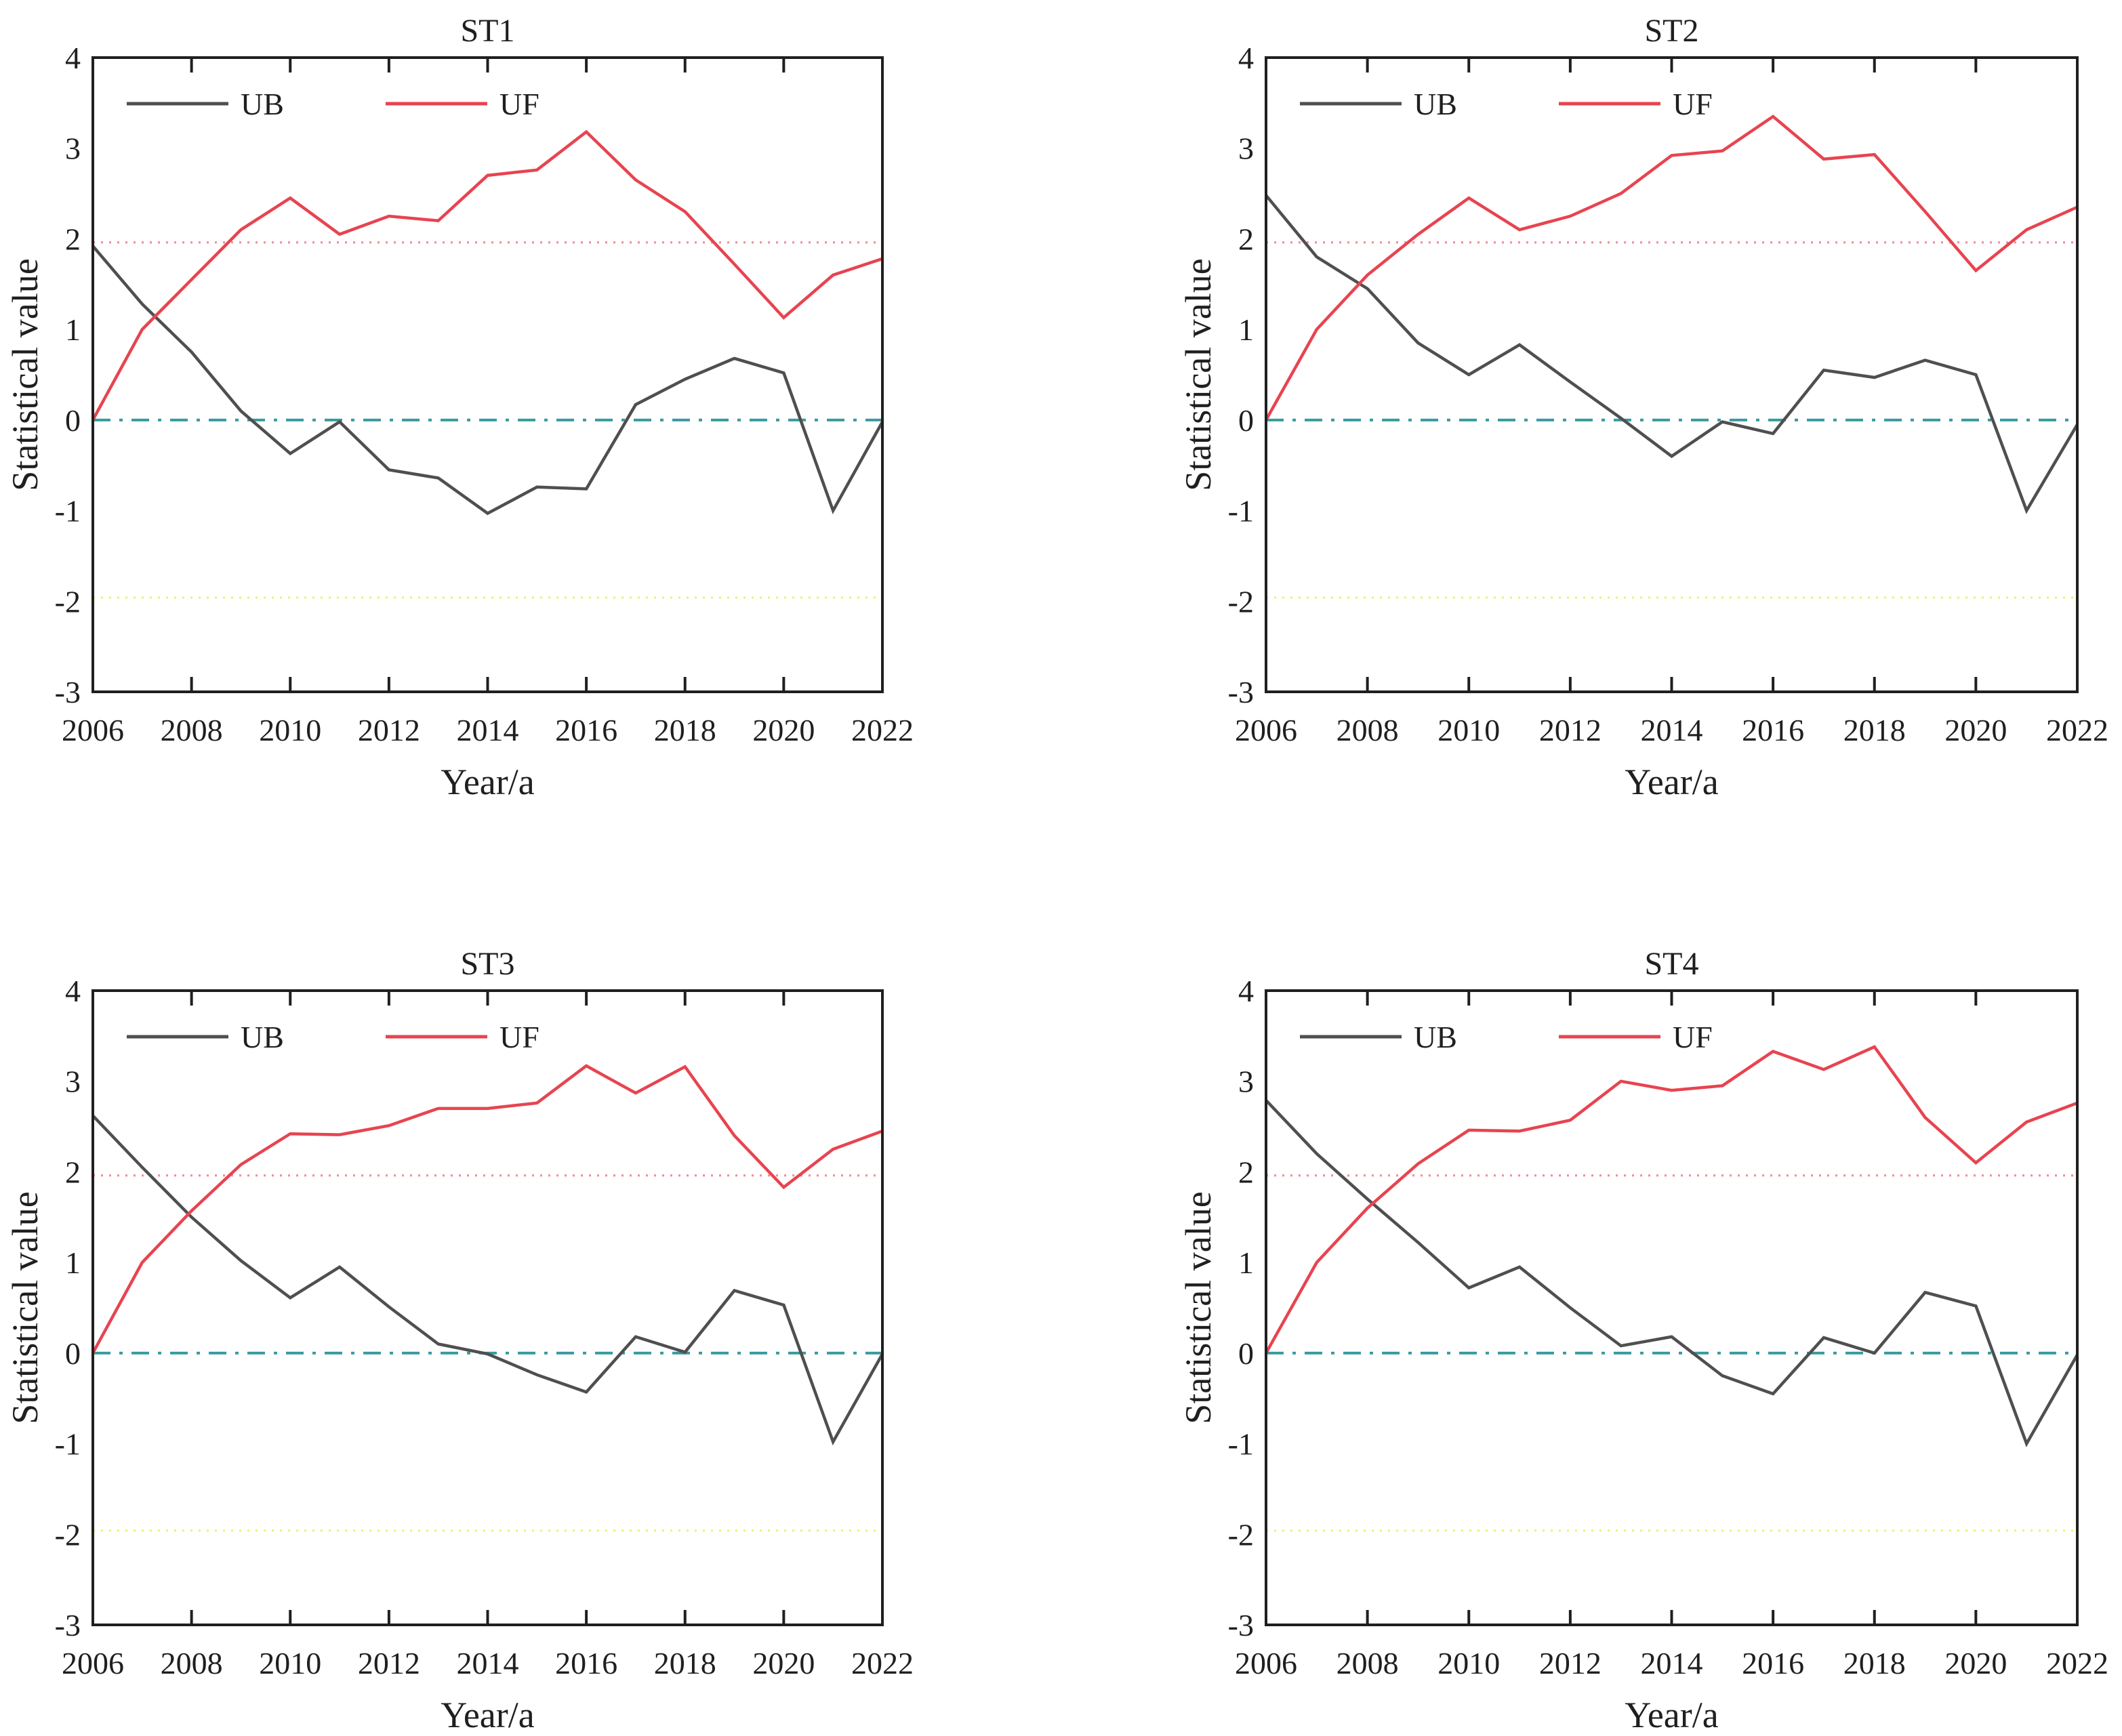  What do you see at coordinates (1671, 964) in the screenshot?
I see `chart-title: ST4` at bounding box center [1671, 964].